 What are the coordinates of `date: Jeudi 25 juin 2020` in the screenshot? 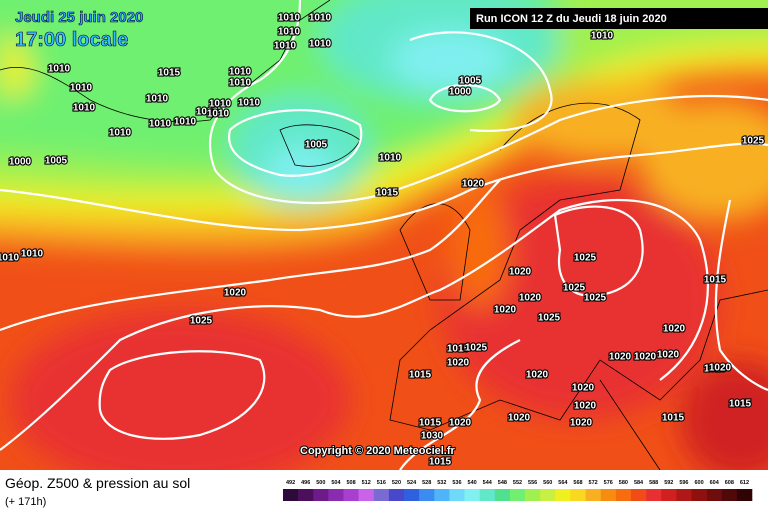 It's located at (79, 17).